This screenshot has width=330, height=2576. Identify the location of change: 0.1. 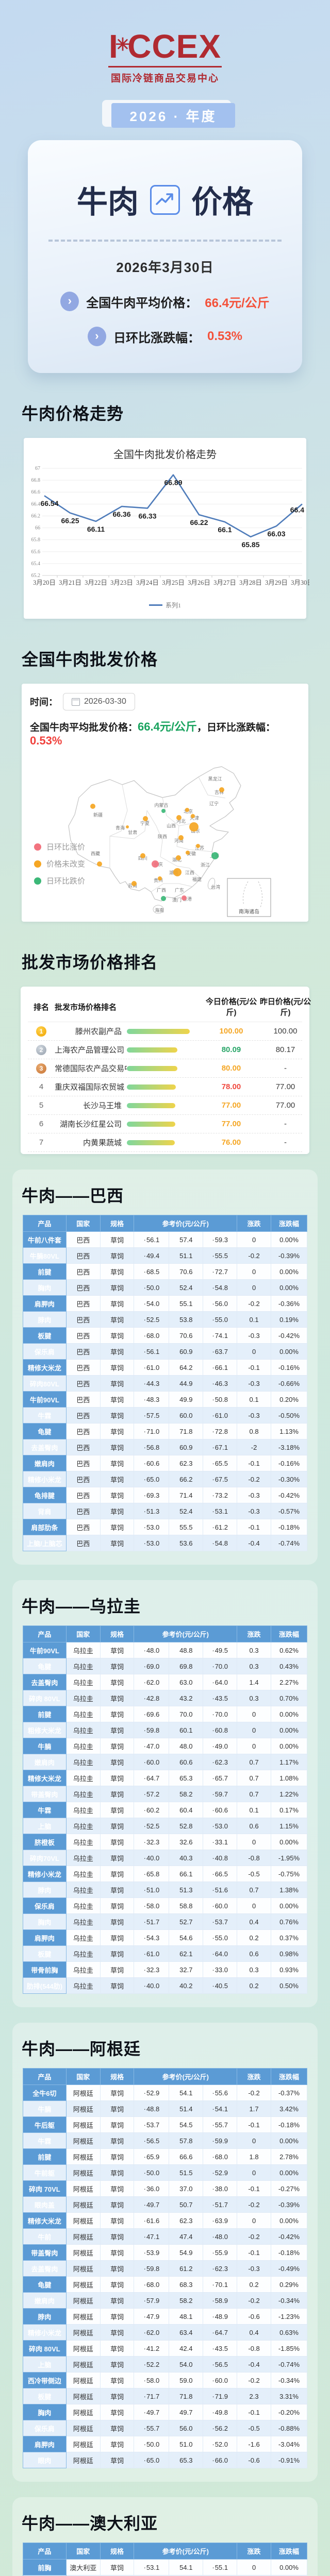
(254, 1319).